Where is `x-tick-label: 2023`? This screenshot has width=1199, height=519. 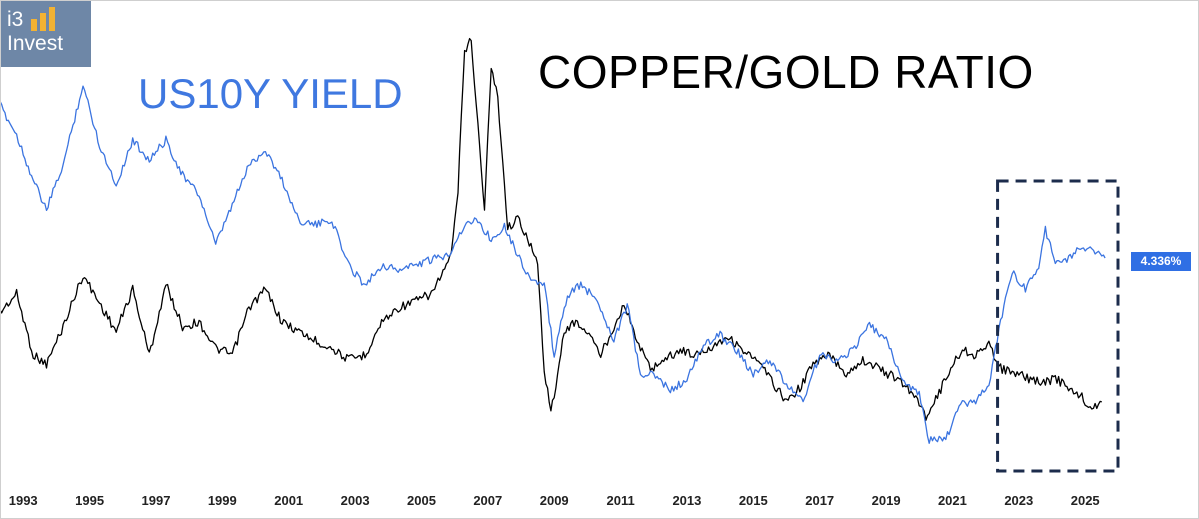
x-tick-label: 2023 is located at coordinates (1018, 500).